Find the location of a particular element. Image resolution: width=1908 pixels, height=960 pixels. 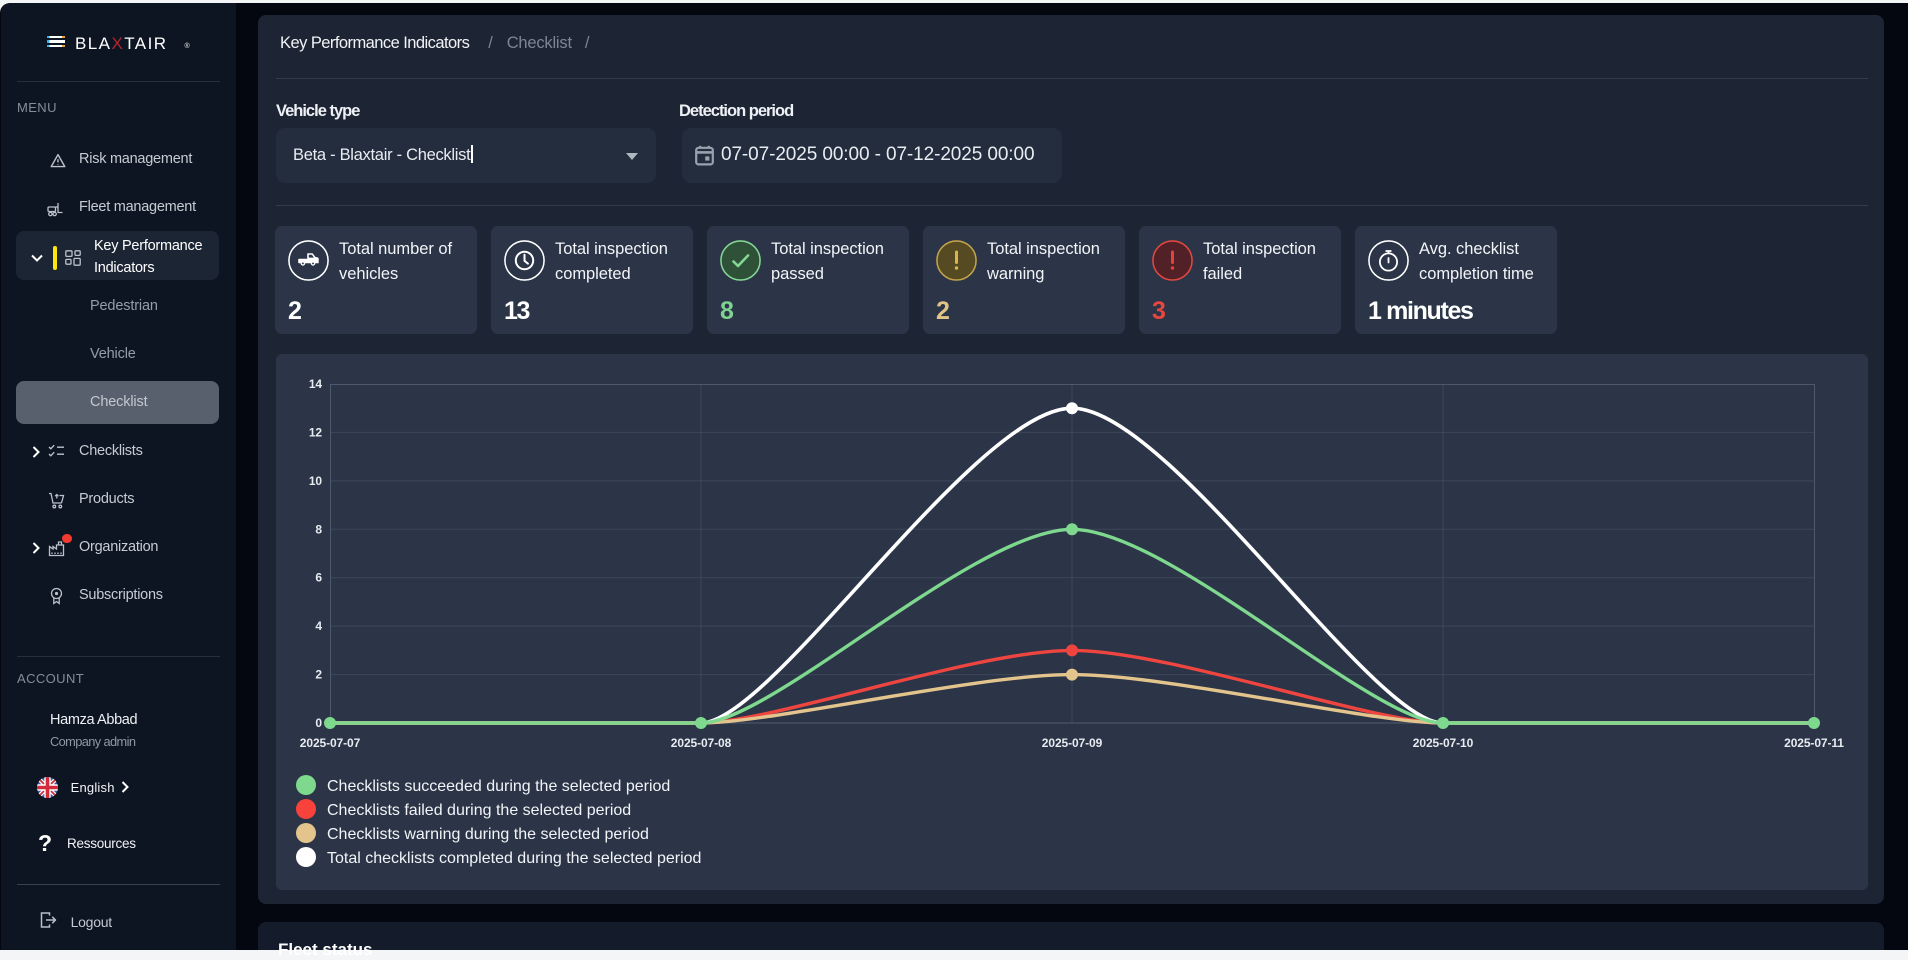

svg-text: 2025-07-07 is located at coordinates (330, 743).